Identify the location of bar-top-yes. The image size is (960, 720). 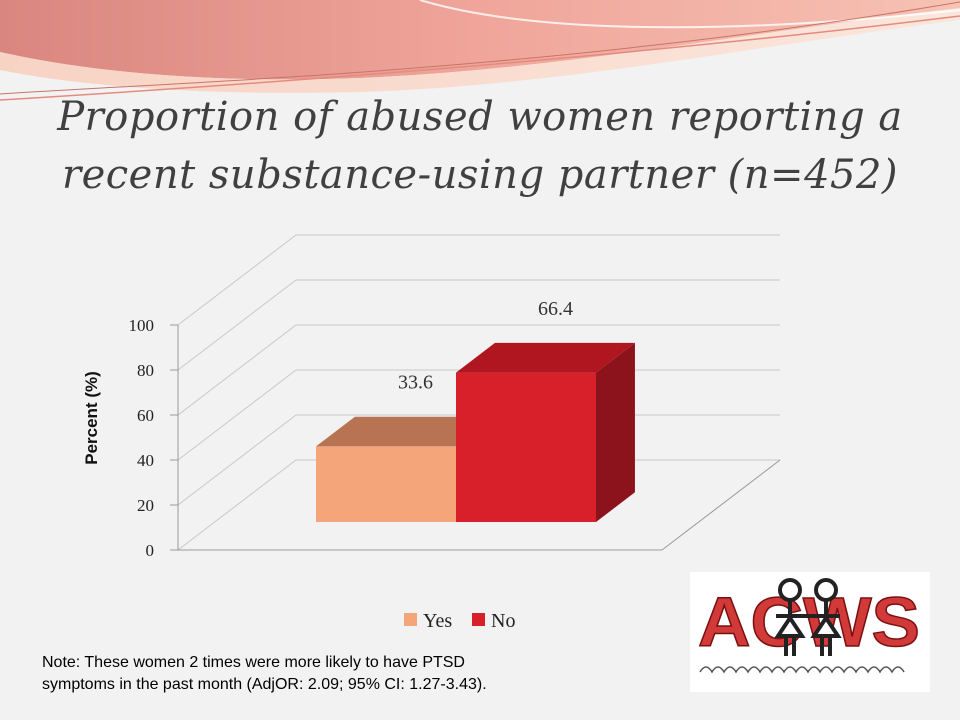
(405, 431).